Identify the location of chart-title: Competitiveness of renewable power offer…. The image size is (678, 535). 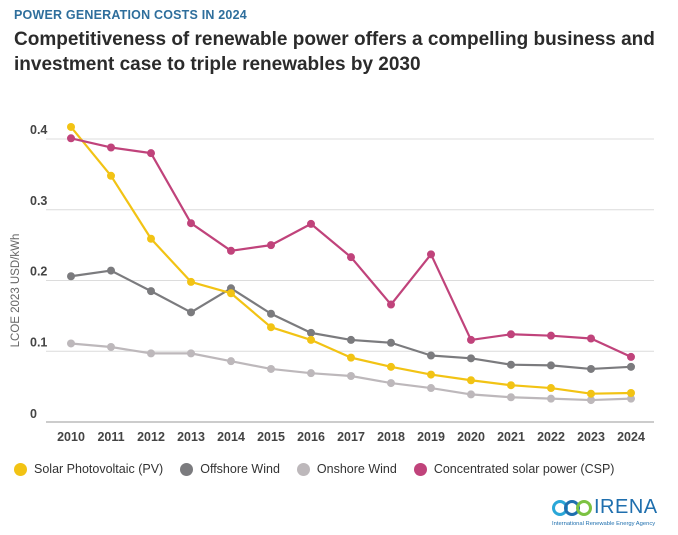
(334, 52).